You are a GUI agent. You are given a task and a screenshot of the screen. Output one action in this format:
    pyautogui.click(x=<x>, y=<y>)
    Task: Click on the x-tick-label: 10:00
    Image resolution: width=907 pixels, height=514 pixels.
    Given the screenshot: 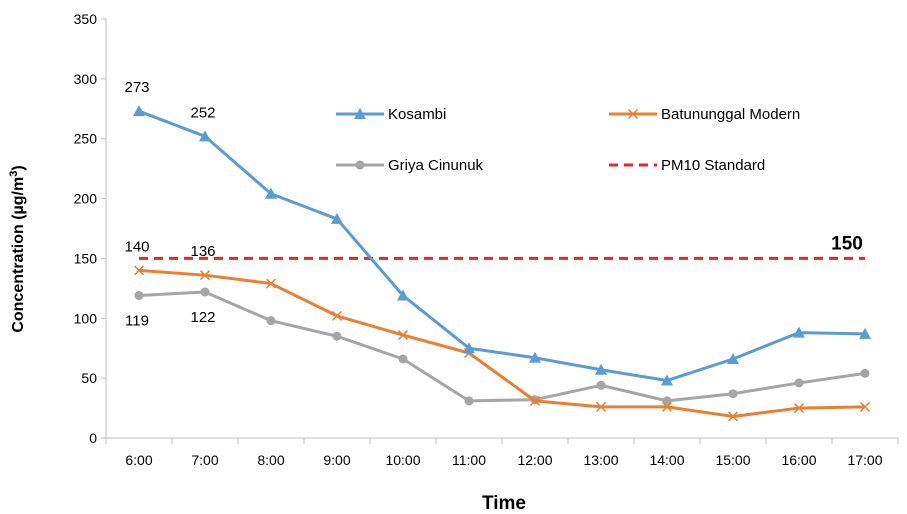 What is the action you would take?
    pyautogui.click(x=402, y=460)
    